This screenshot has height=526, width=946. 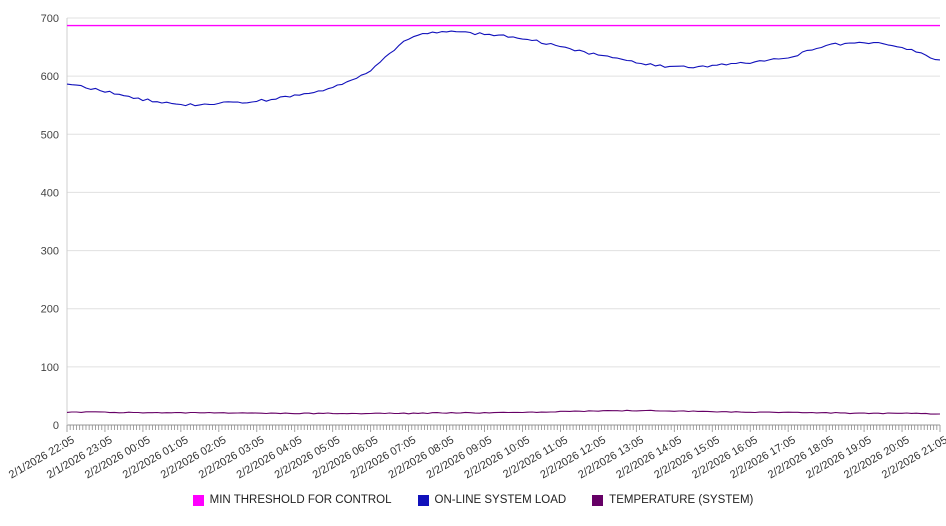 I want to click on legend-label-temperature-system: TEMPERATURE (SYSTEM), so click(x=681, y=500).